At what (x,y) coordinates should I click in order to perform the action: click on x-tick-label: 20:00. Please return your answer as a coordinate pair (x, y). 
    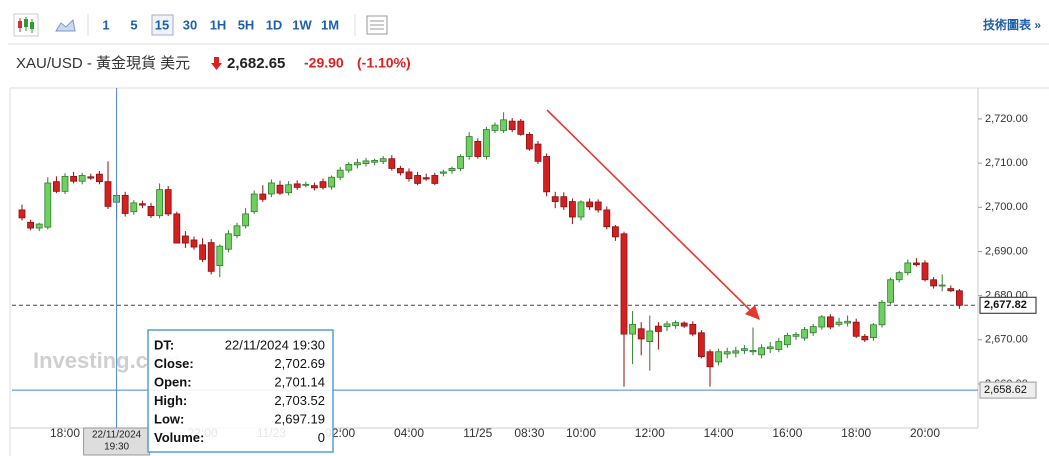
    Looking at the image, I should click on (925, 433).